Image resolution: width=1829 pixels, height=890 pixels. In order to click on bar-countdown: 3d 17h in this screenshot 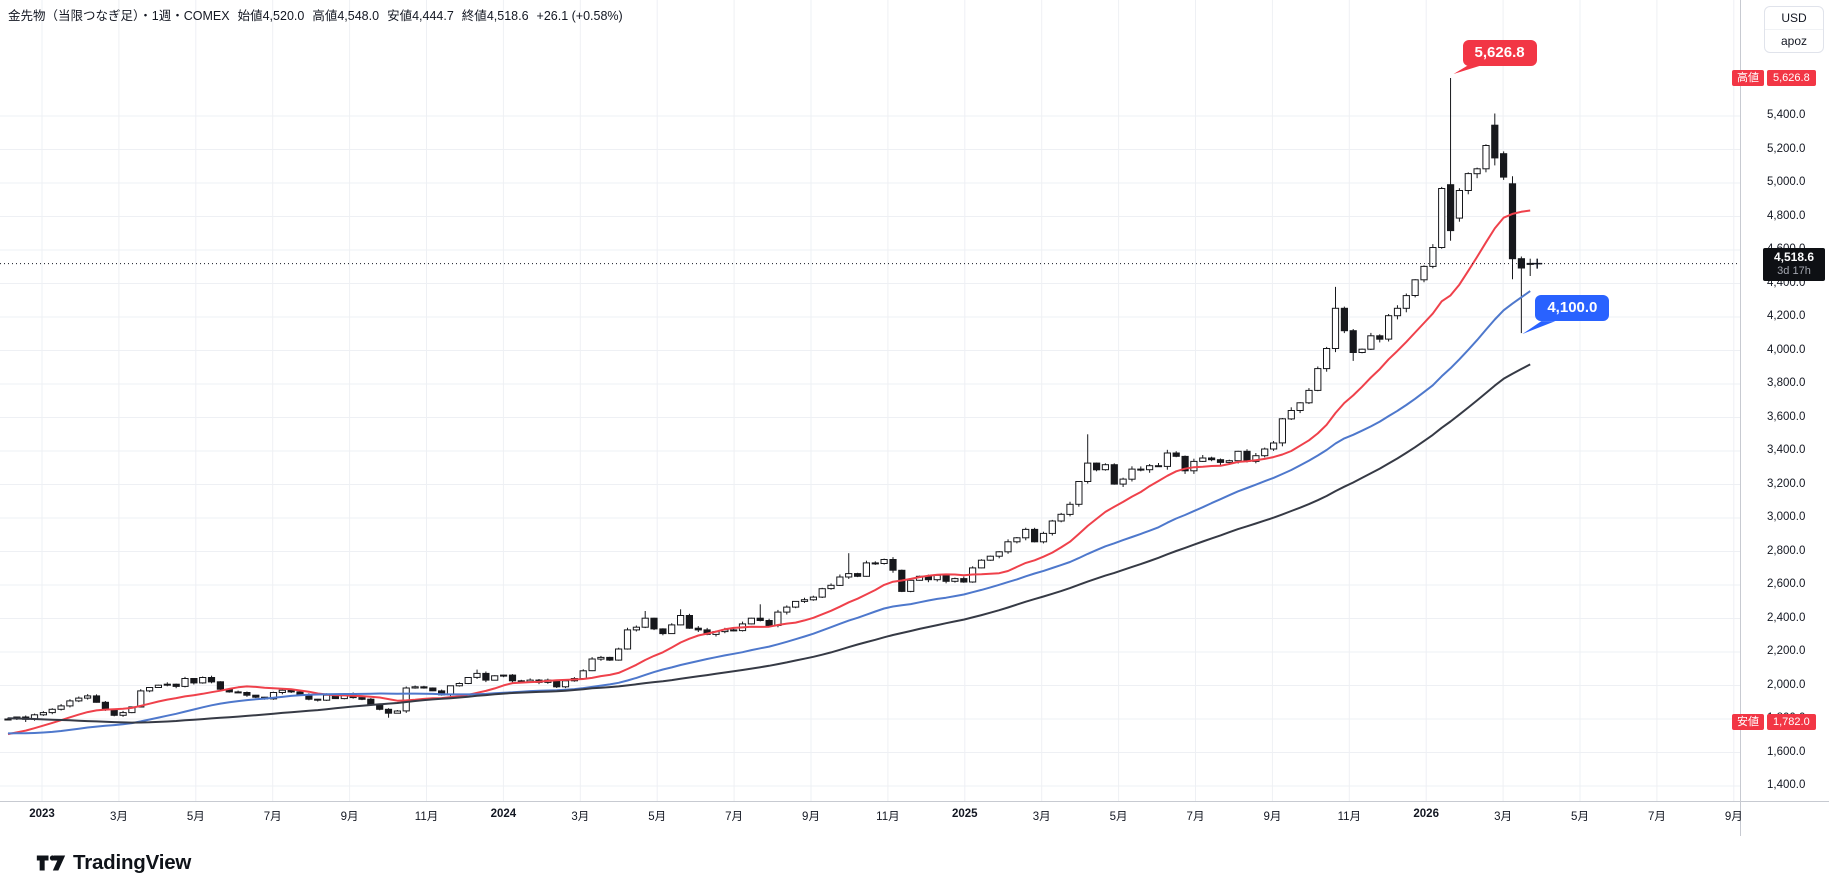, I will do `click(1794, 270)`.